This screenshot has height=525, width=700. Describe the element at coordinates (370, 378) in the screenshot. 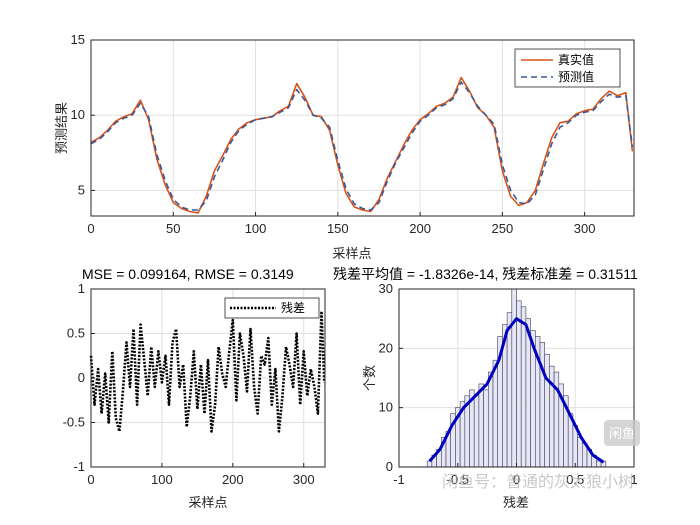

I see `histogram-ylabel: 个数` at that location.